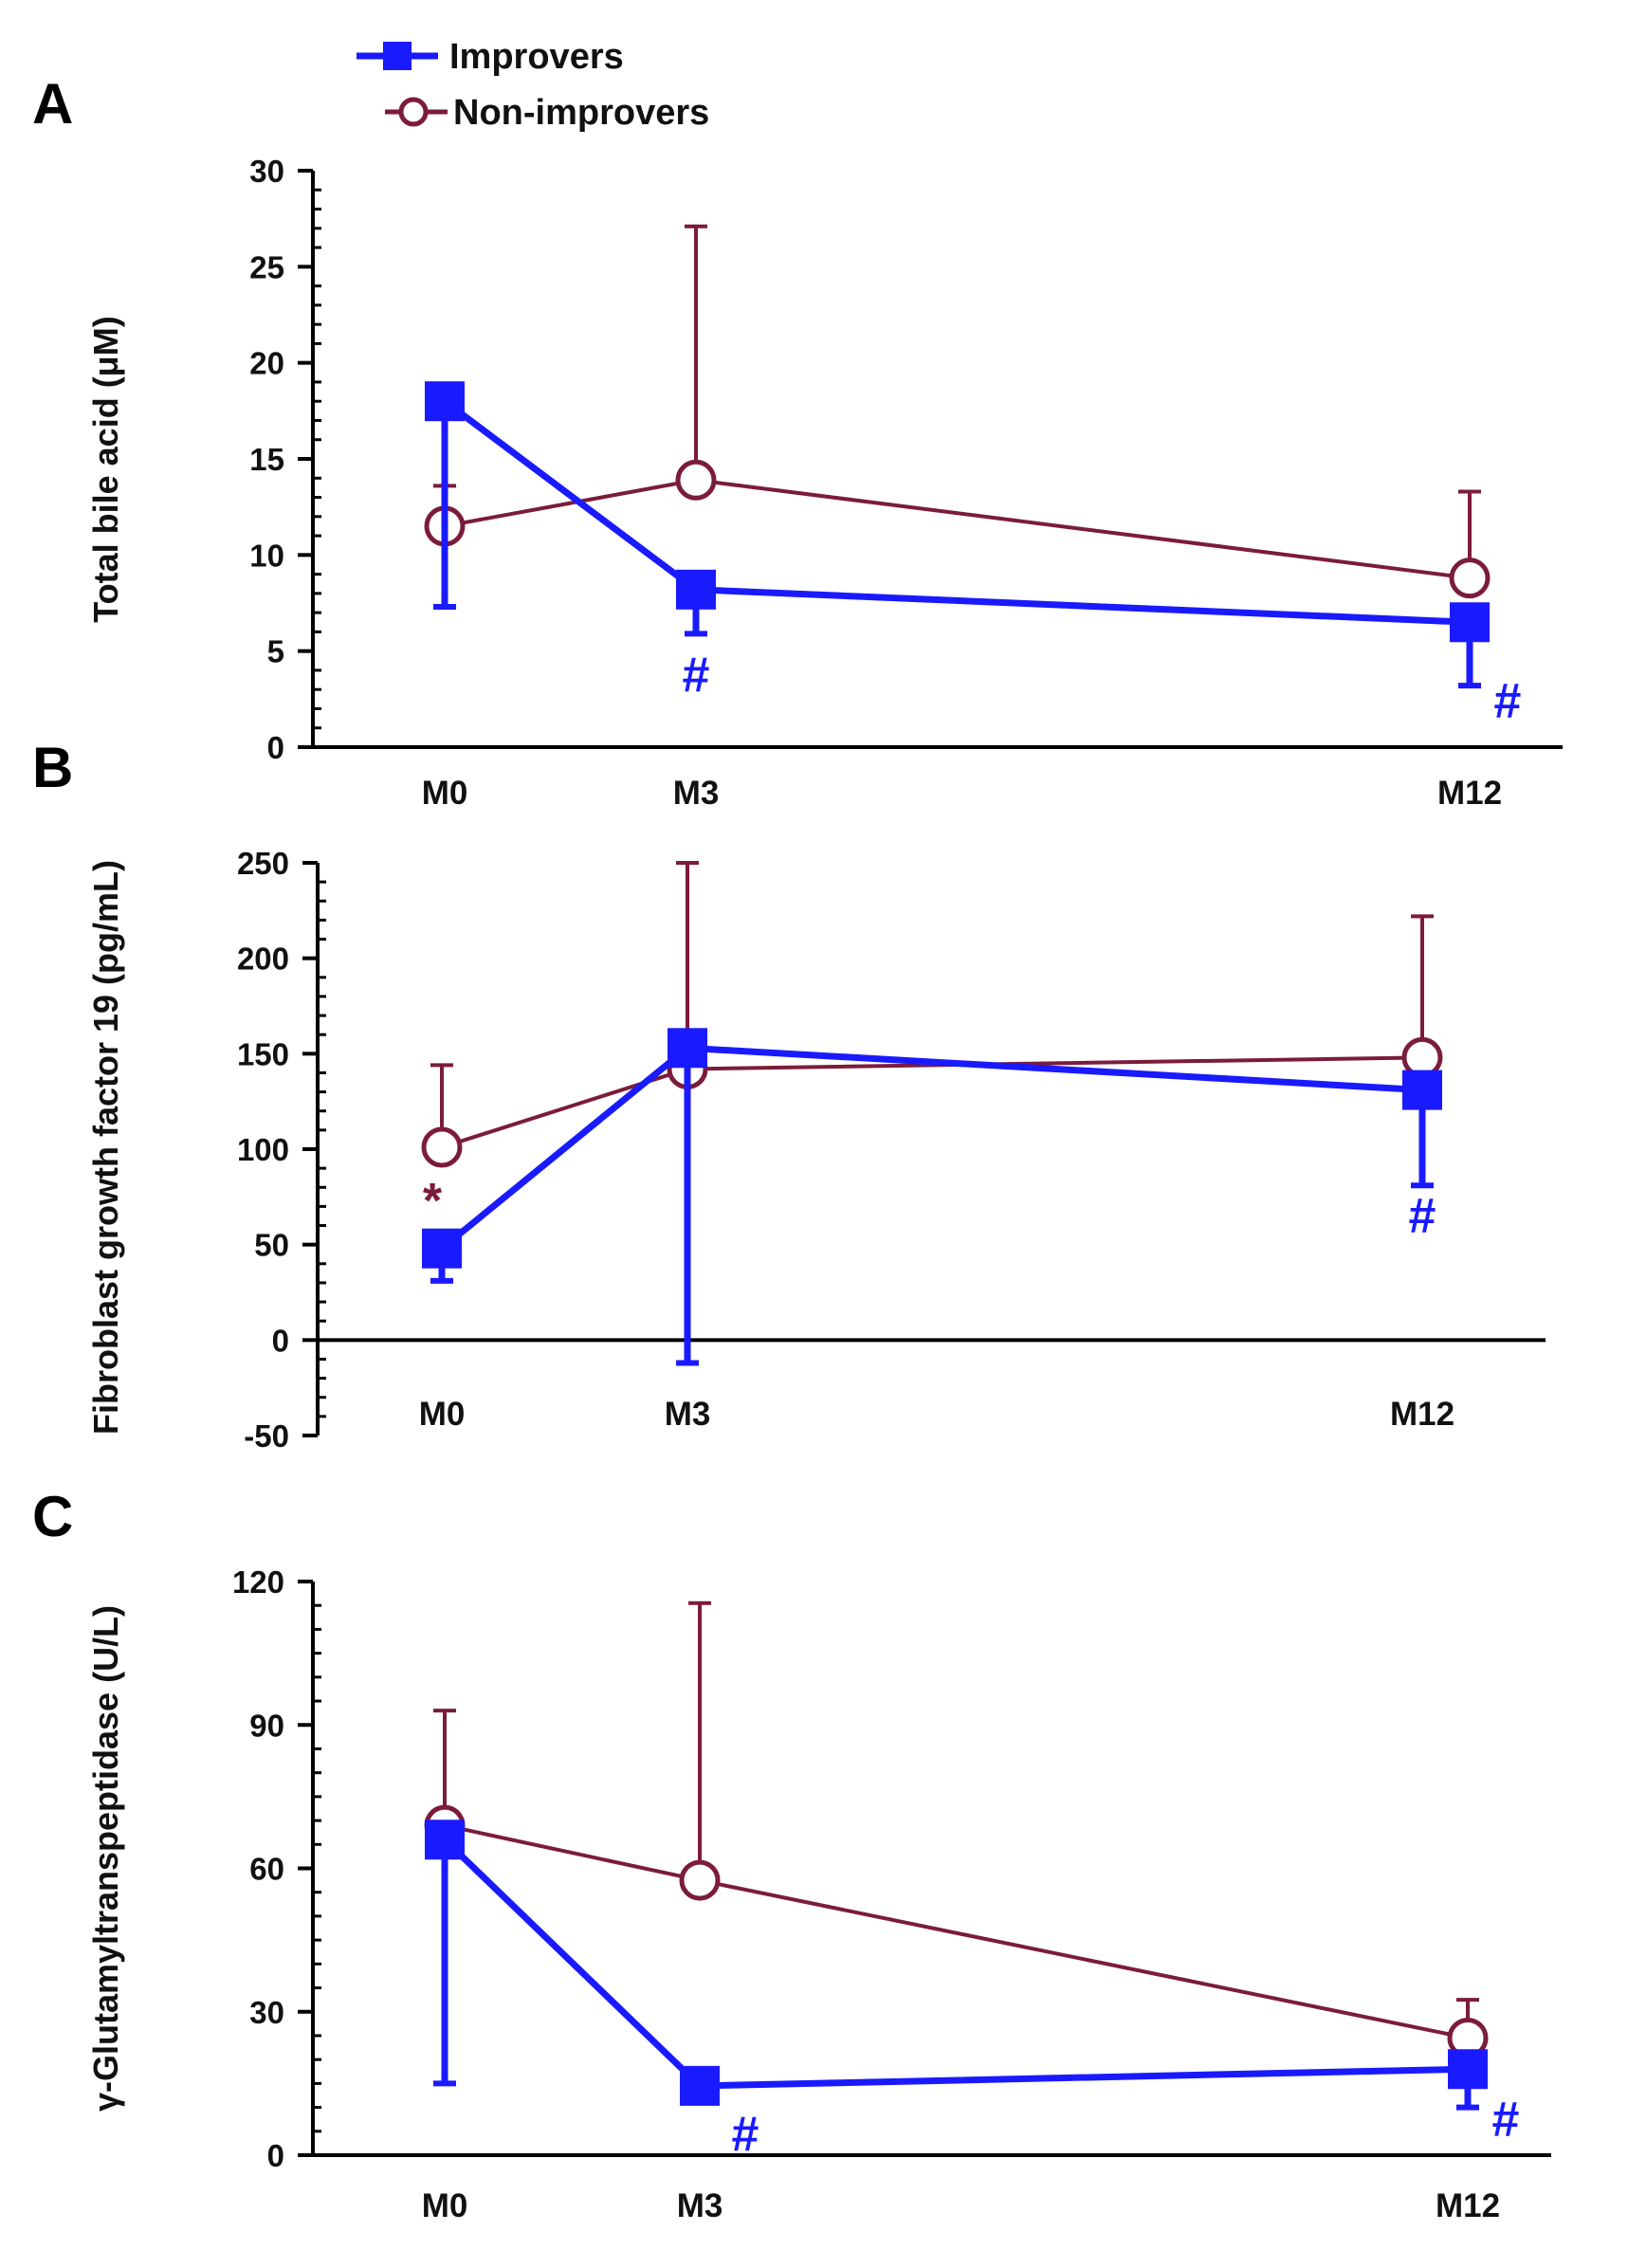 The width and height of the screenshot is (1628, 2268). What do you see at coordinates (533, 85) in the screenshot?
I see `legend: Improvers Non-improvers` at bounding box center [533, 85].